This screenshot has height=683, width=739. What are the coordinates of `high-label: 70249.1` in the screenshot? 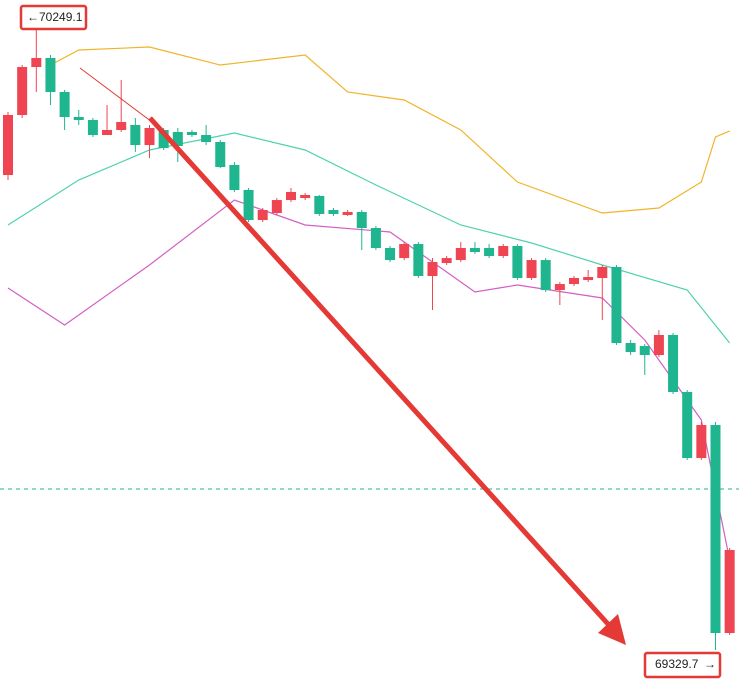 It's located at (61, 17).